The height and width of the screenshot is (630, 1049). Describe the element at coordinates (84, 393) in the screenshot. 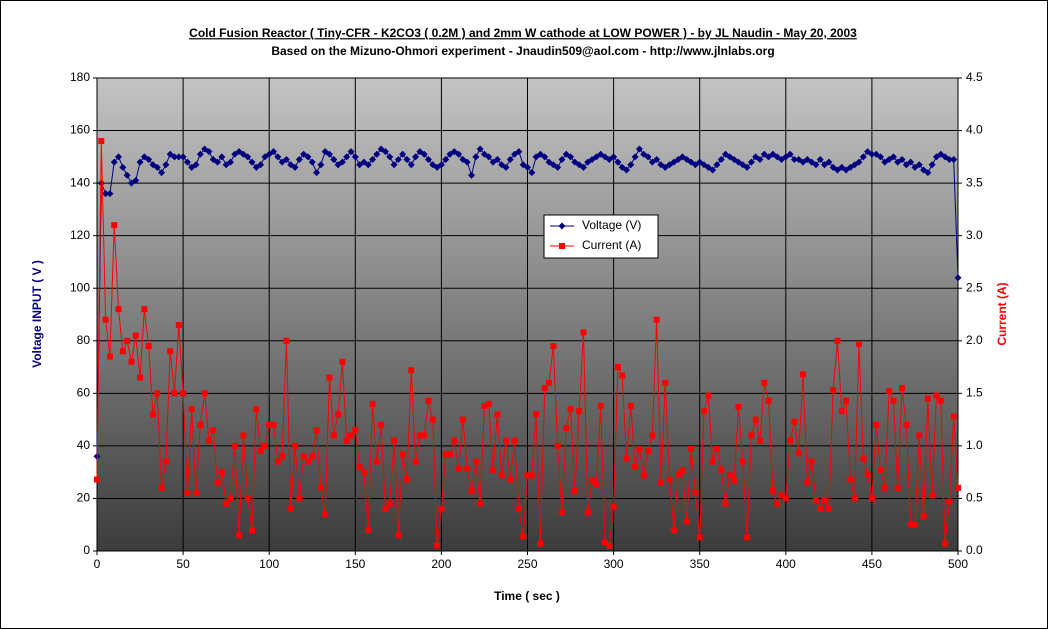

I see `y-tick-label: 60` at that location.